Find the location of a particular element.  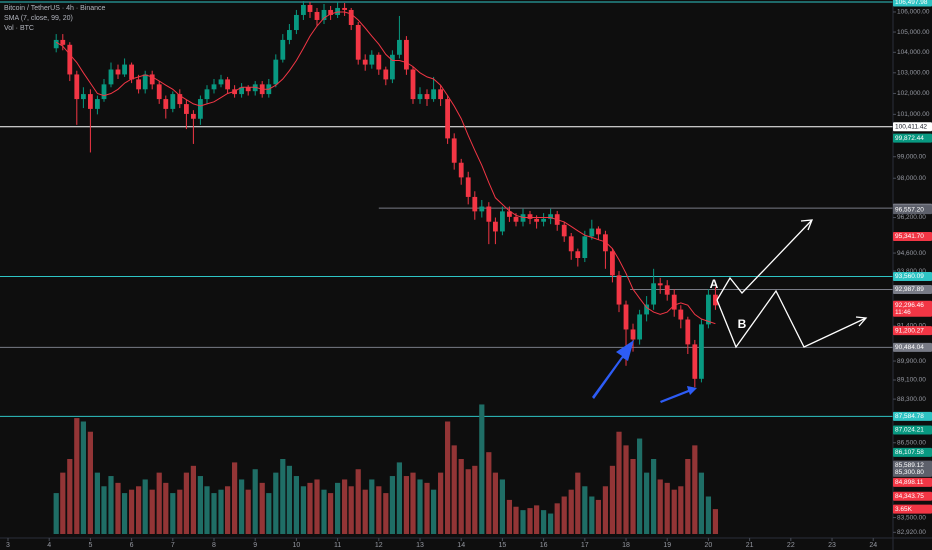

x-tick-label: 8 is located at coordinates (214, 545).